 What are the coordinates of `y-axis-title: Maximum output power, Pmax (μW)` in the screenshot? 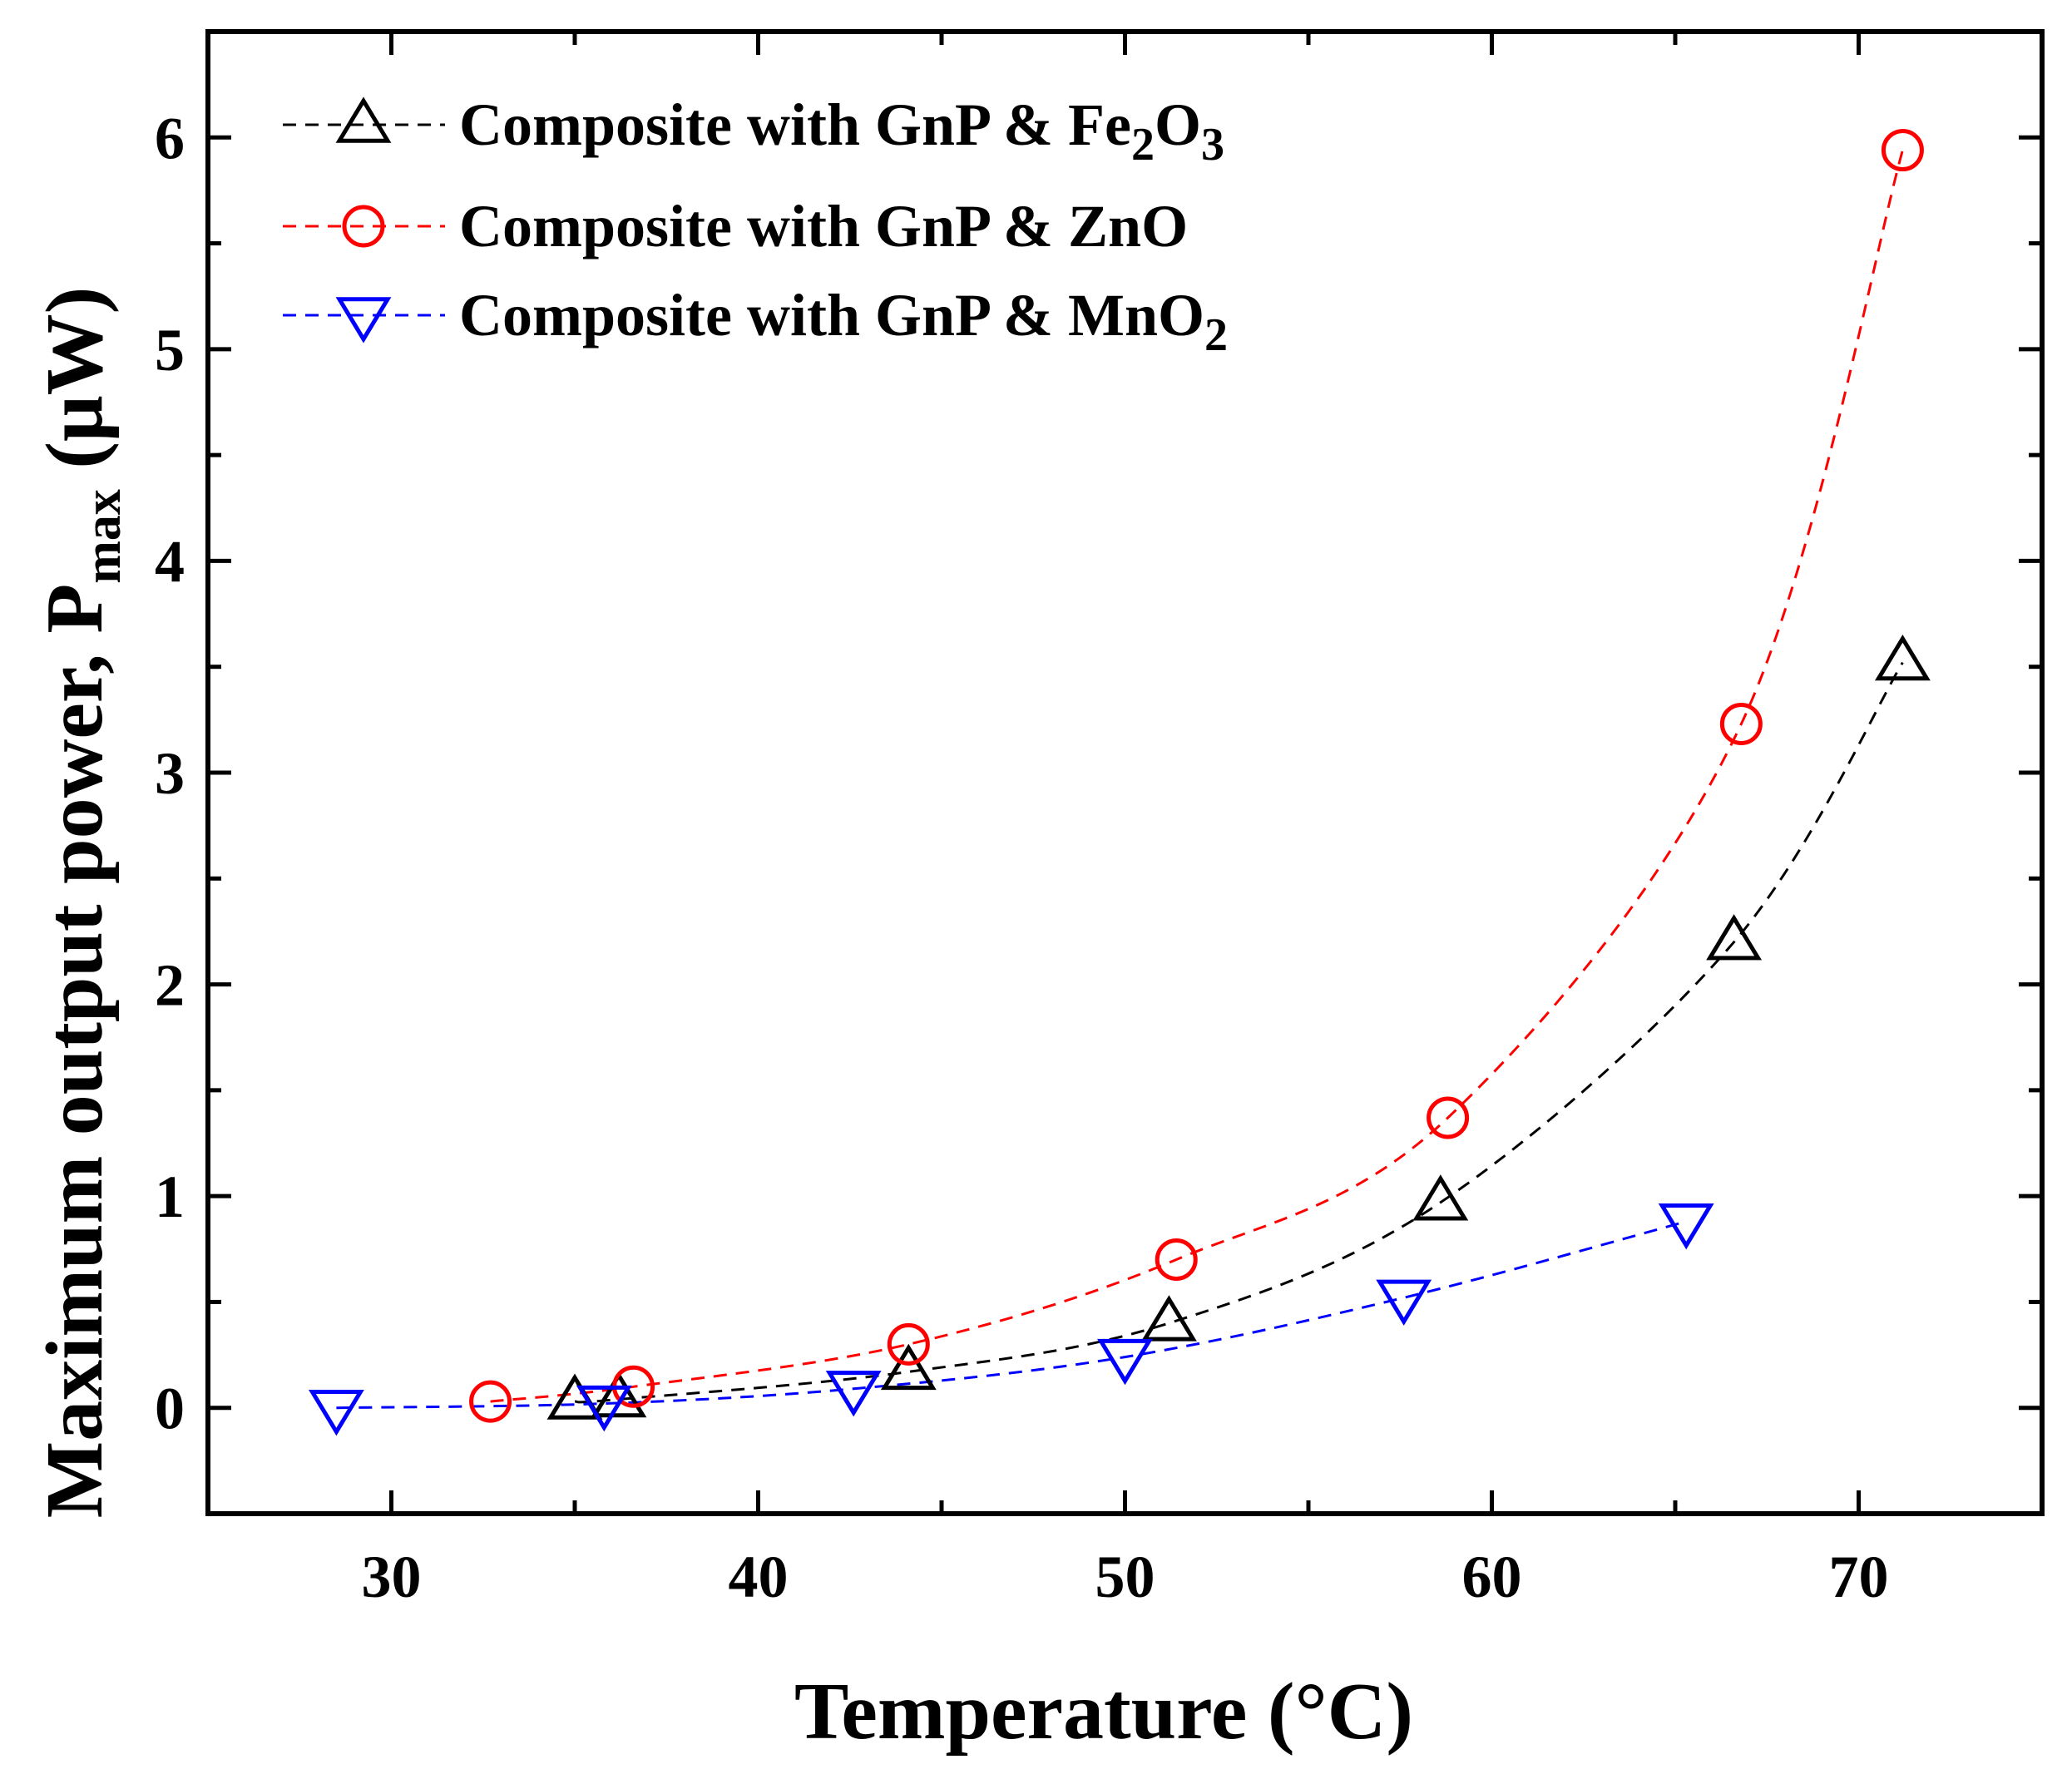 It's located at (80, 902).